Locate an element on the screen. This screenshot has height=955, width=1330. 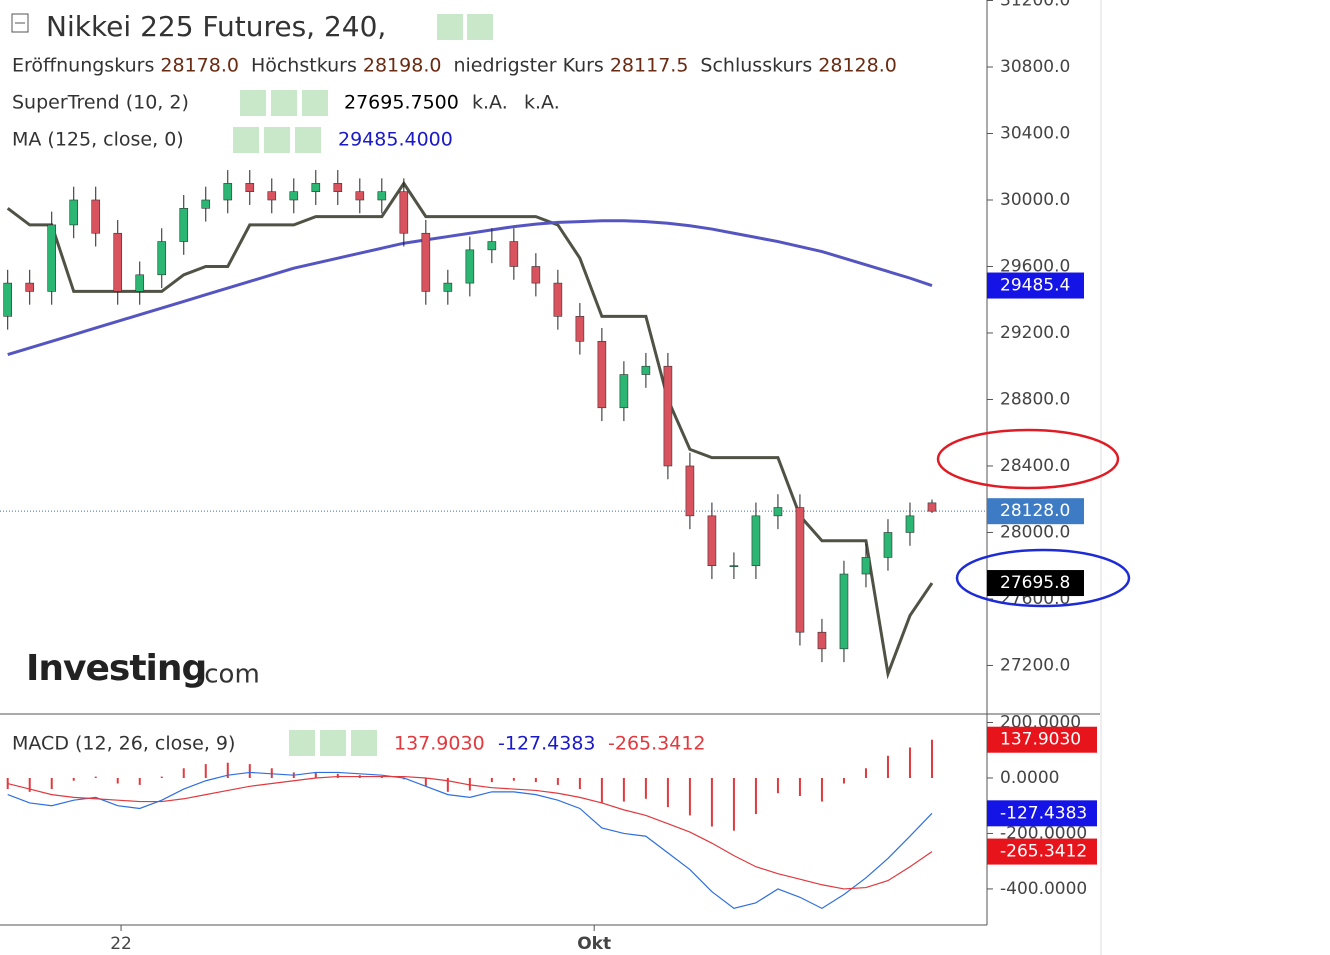
y-tick-label: 29600.0 is located at coordinates (1035, 266).